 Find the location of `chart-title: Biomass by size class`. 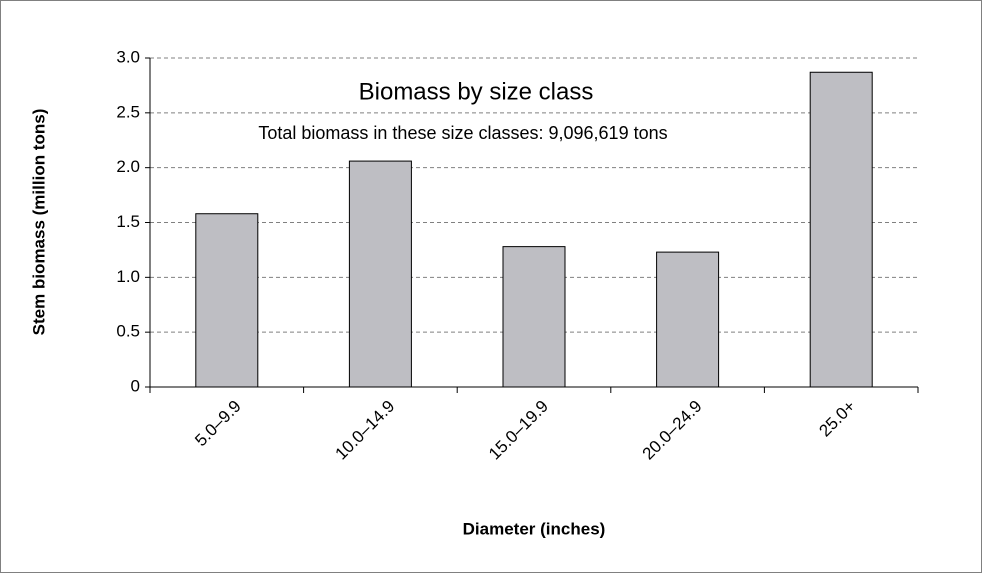

chart-title: Biomass by size class is located at coordinates (476, 91).